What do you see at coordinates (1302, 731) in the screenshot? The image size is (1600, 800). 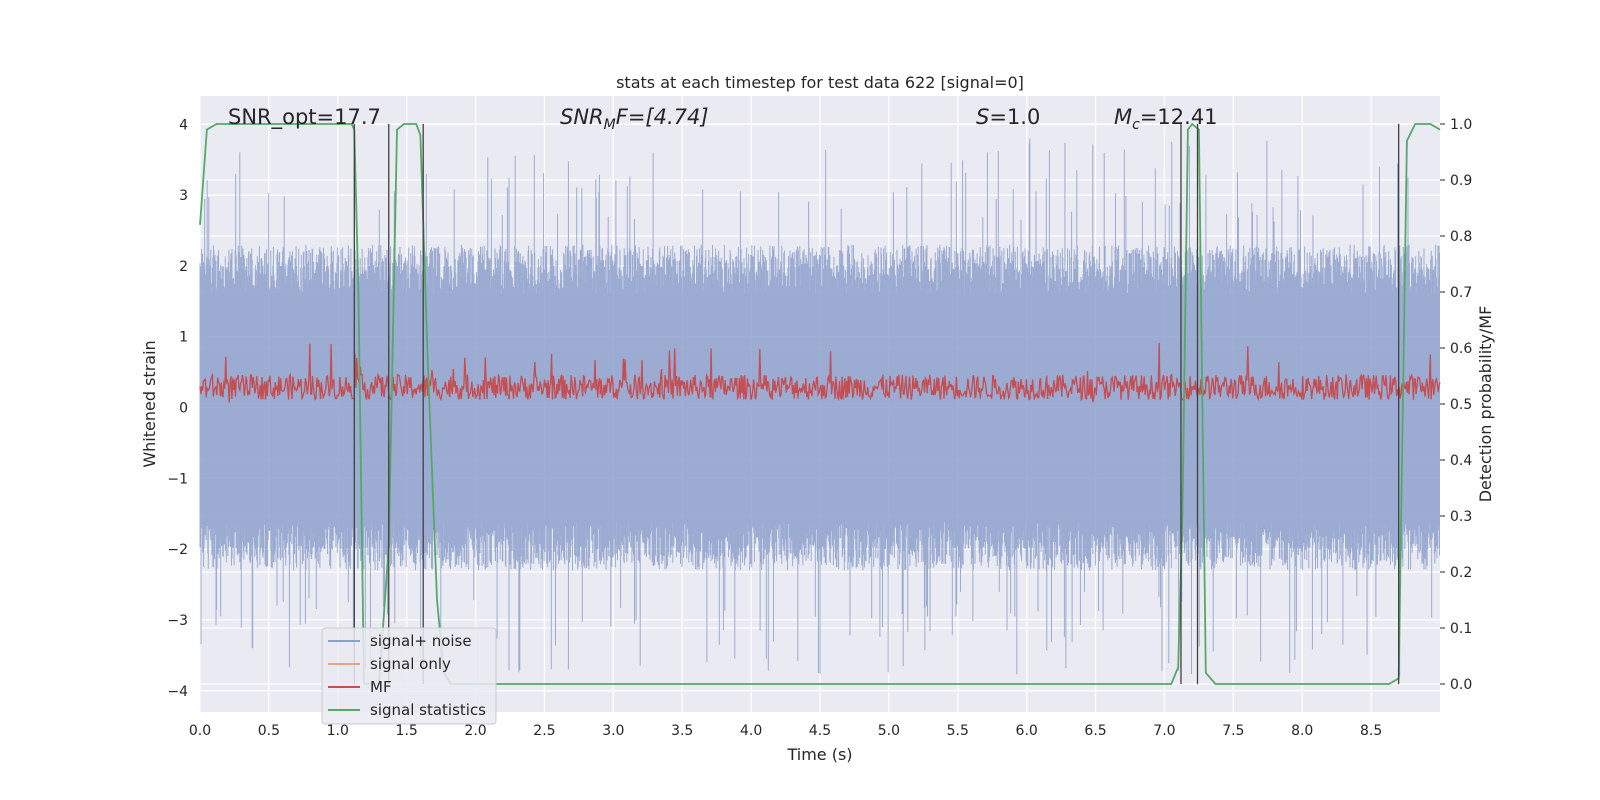 I see `x-tick-label-16: 8.0` at bounding box center [1302, 731].